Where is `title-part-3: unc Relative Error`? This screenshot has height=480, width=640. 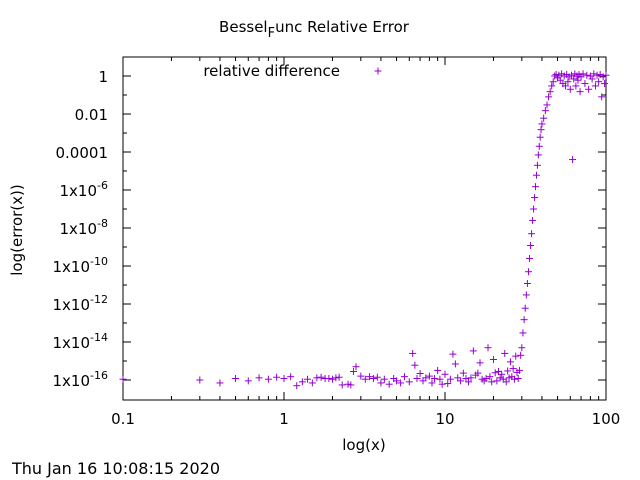
title-part-3: unc Relative Error is located at coordinates (342, 27).